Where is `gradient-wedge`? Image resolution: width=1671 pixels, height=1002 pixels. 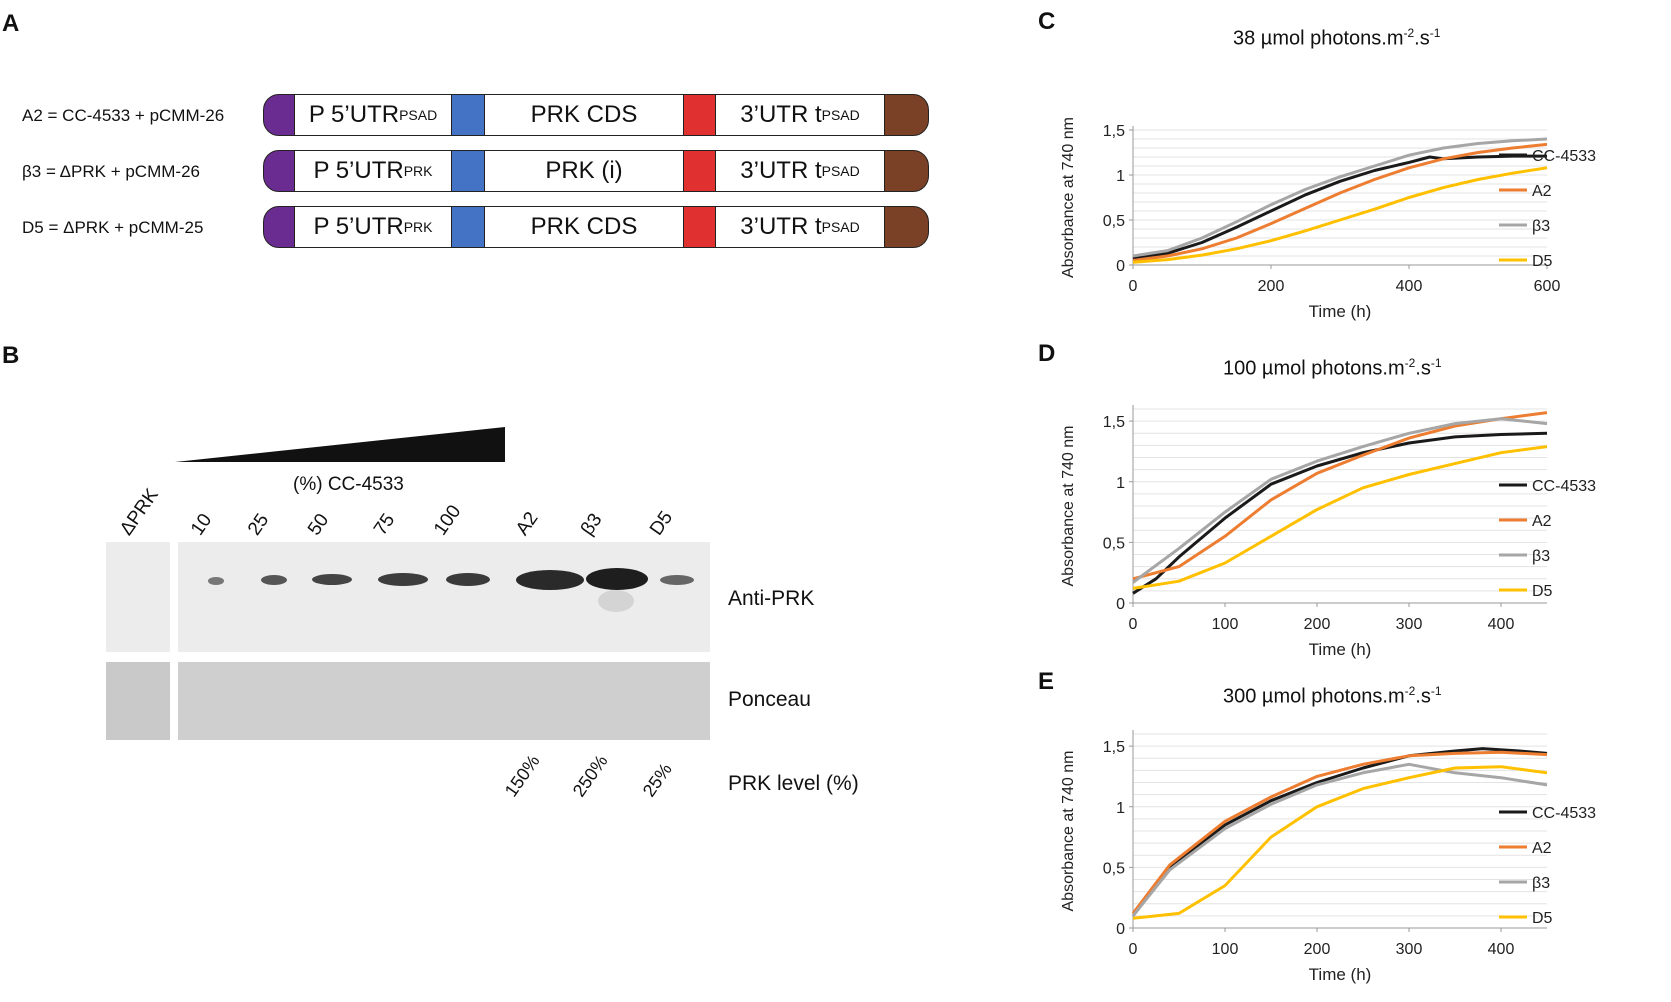
gradient-wedge is located at coordinates (340, 444).